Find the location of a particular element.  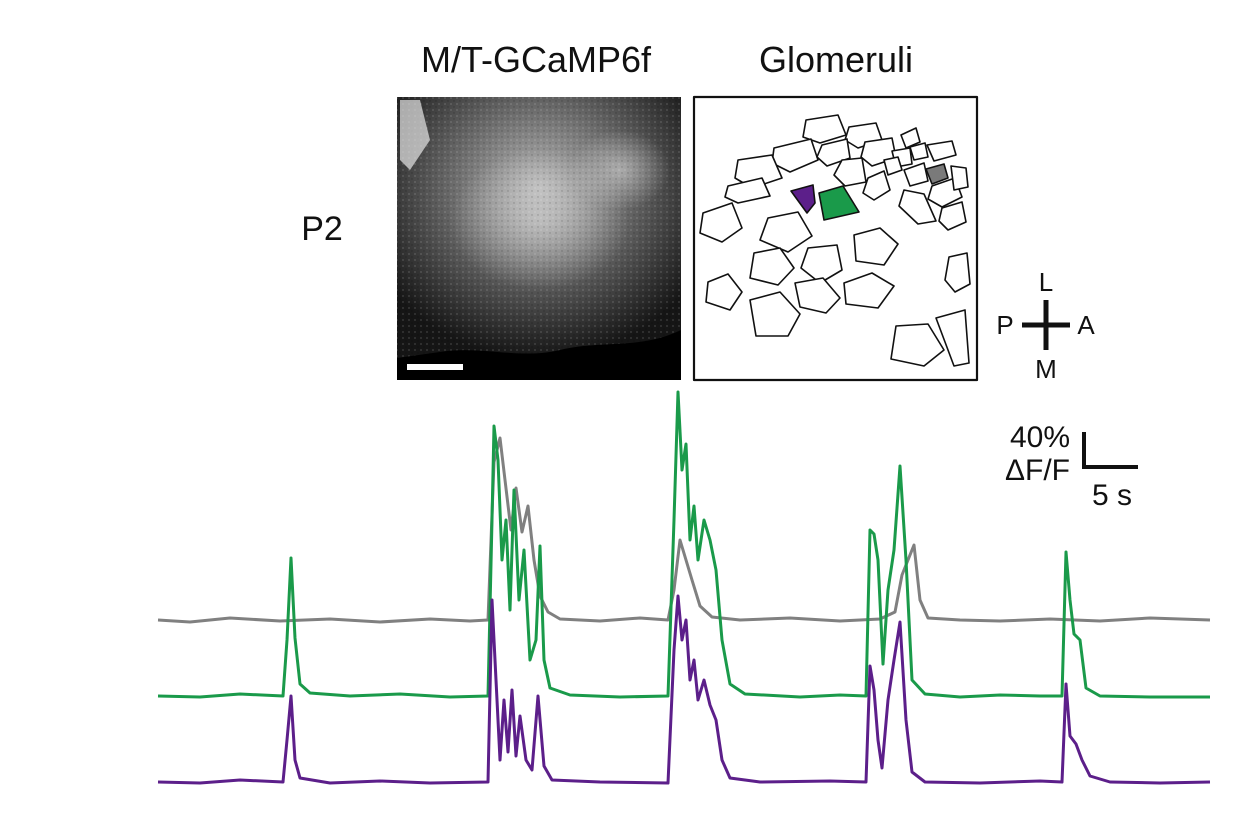

panel-label: P2 is located at coordinates (322, 229).